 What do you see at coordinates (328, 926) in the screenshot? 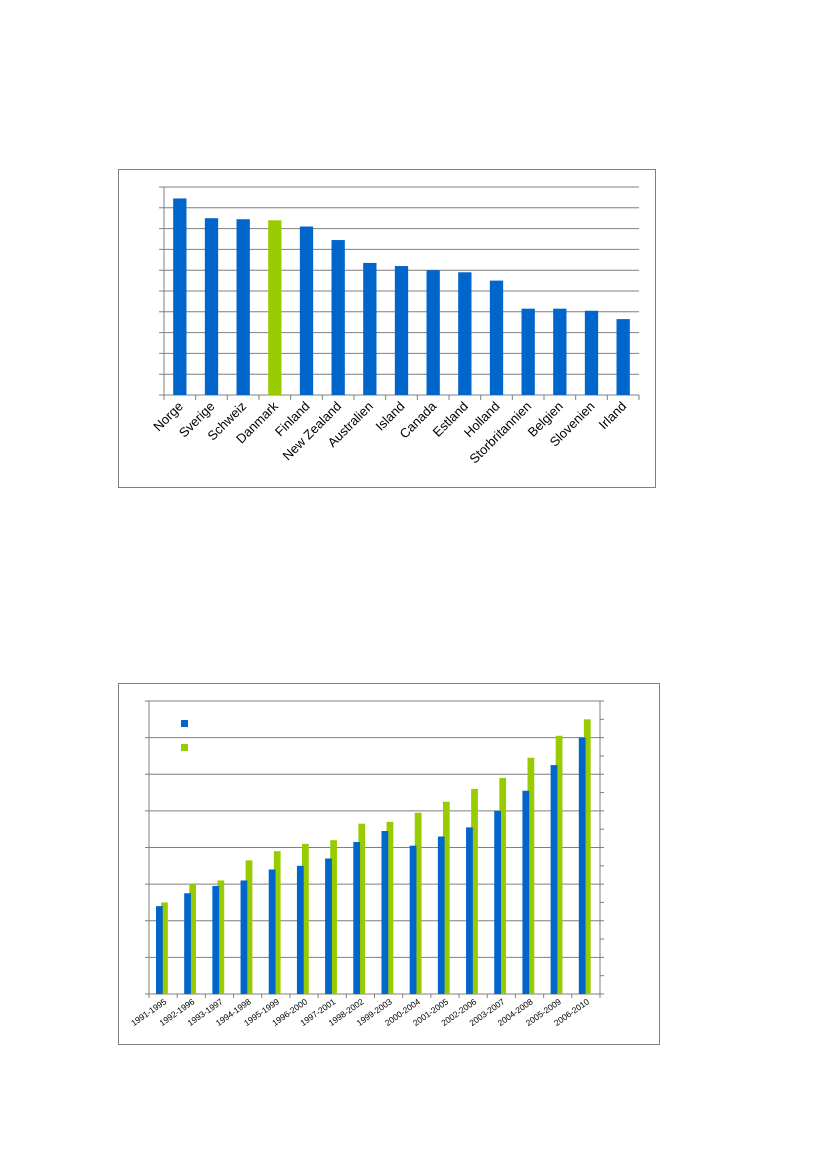
I see `bar-series-1-1997-2001` at bounding box center [328, 926].